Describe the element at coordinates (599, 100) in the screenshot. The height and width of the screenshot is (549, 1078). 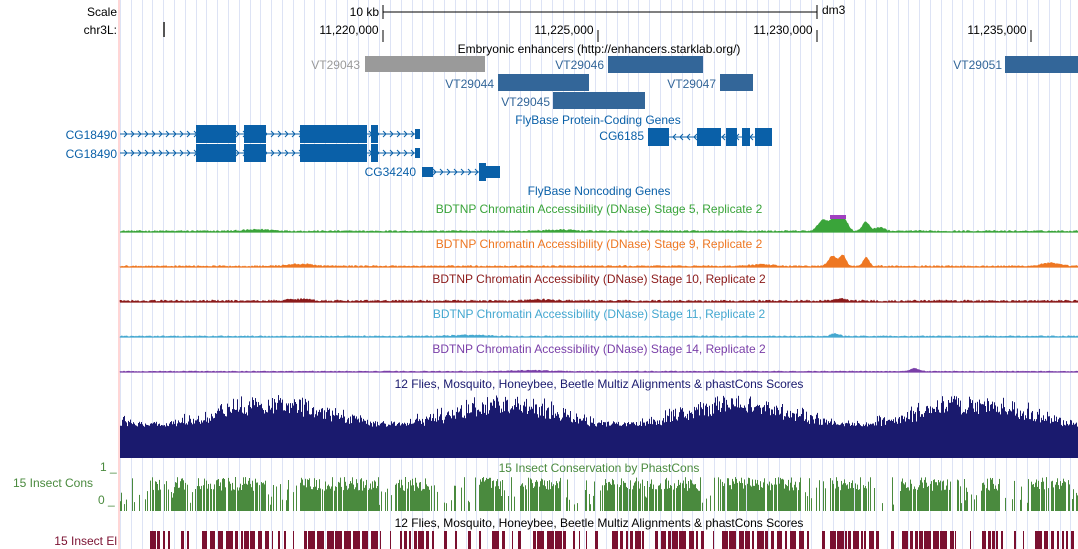
I see `enhancer-vt29045` at that location.